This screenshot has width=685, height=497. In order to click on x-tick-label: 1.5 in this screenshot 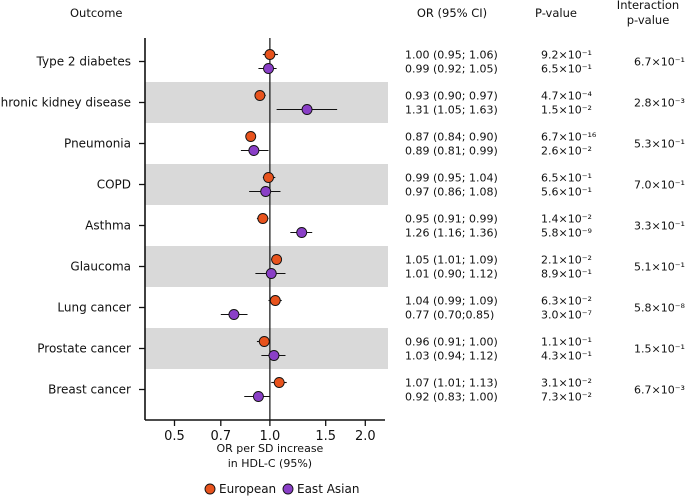, I will do `click(325, 436)`.